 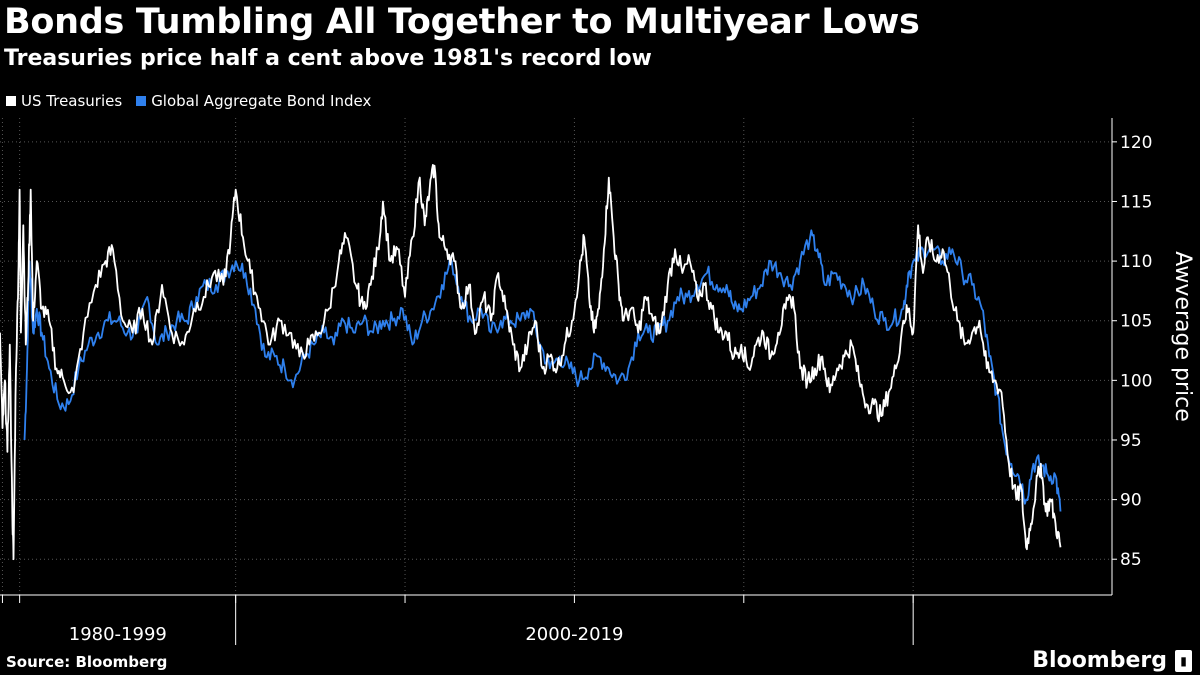 I want to click on y-tick-label-90: 90, so click(x=1131, y=501).